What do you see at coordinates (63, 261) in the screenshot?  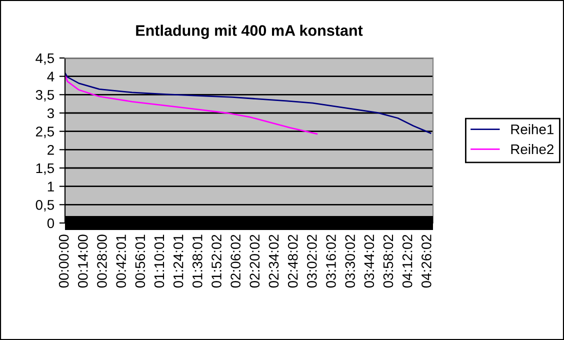 I see `x-tick-label: 00:00:00` at bounding box center [63, 261].